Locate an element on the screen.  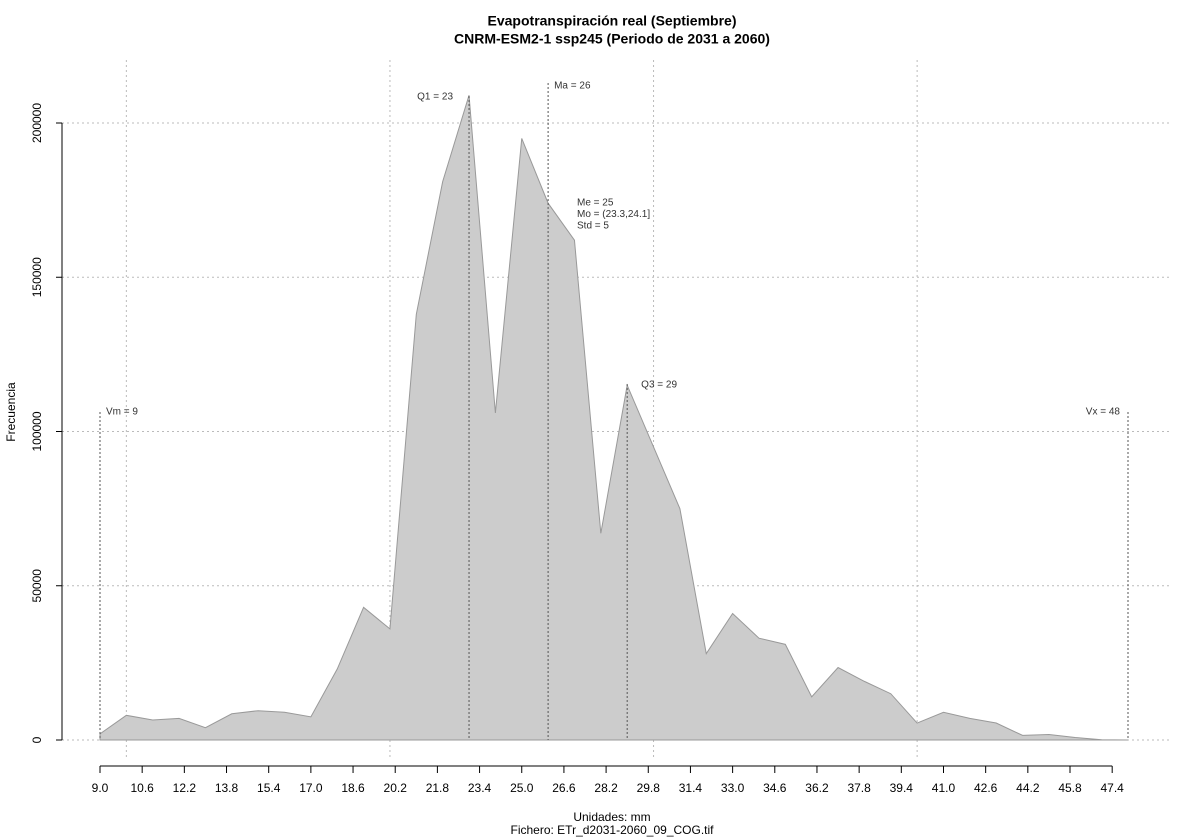
marker-label: Ma = 26 is located at coordinates (572, 86).